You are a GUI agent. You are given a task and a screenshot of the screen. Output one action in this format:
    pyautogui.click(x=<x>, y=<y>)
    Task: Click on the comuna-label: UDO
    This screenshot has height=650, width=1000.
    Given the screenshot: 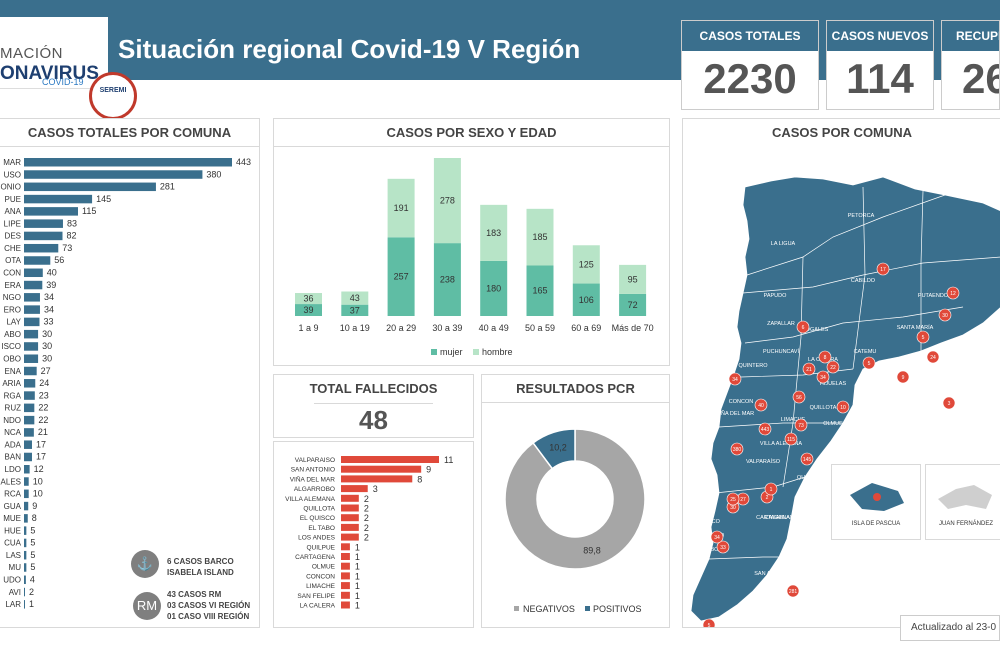 What is the action you would take?
    pyautogui.click(x=12, y=580)
    